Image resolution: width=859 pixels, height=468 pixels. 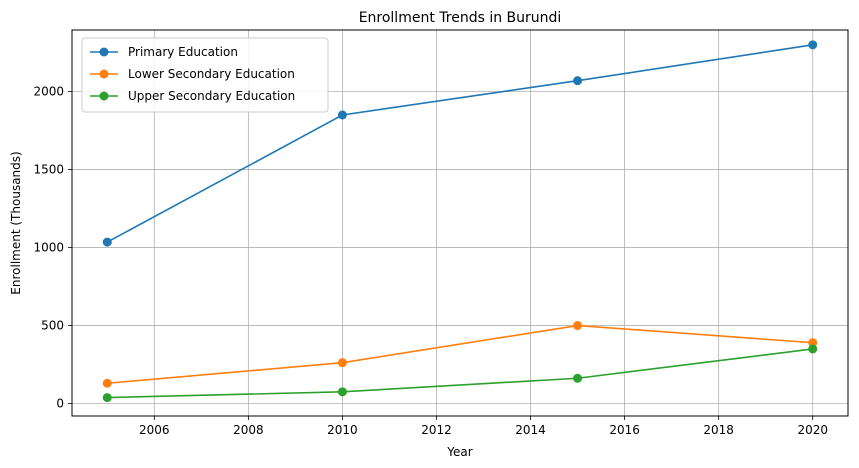 I want to click on legend-box, so click(x=205, y=75).